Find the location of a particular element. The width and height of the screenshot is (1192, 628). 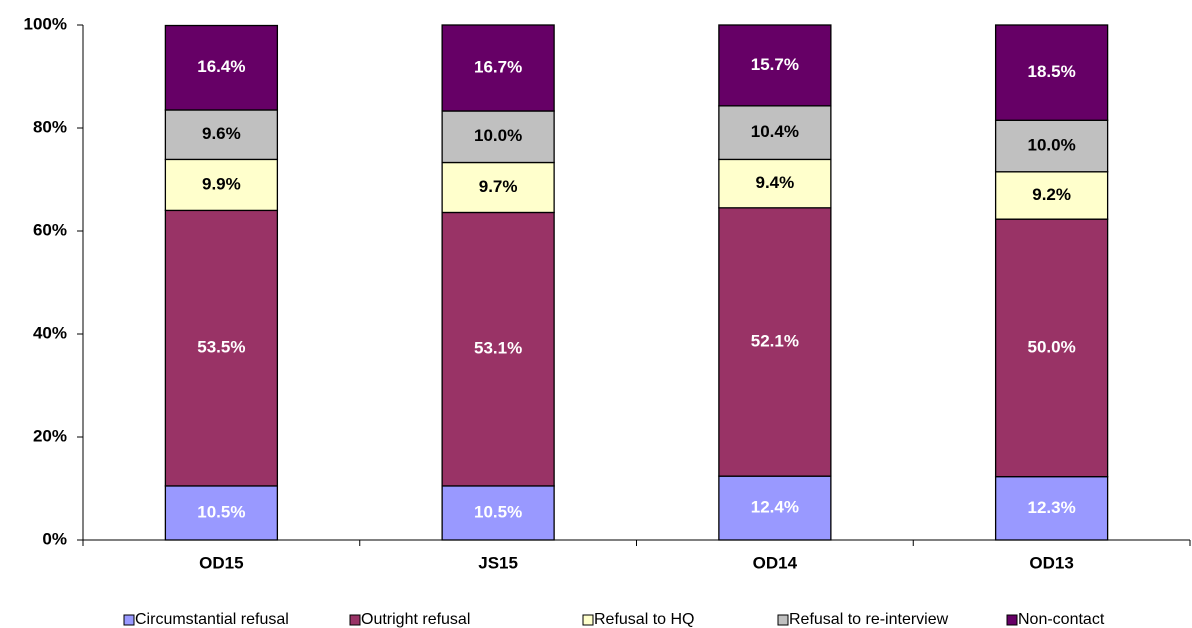

value-label: 50.0% is located at coordinates (1052, 346).